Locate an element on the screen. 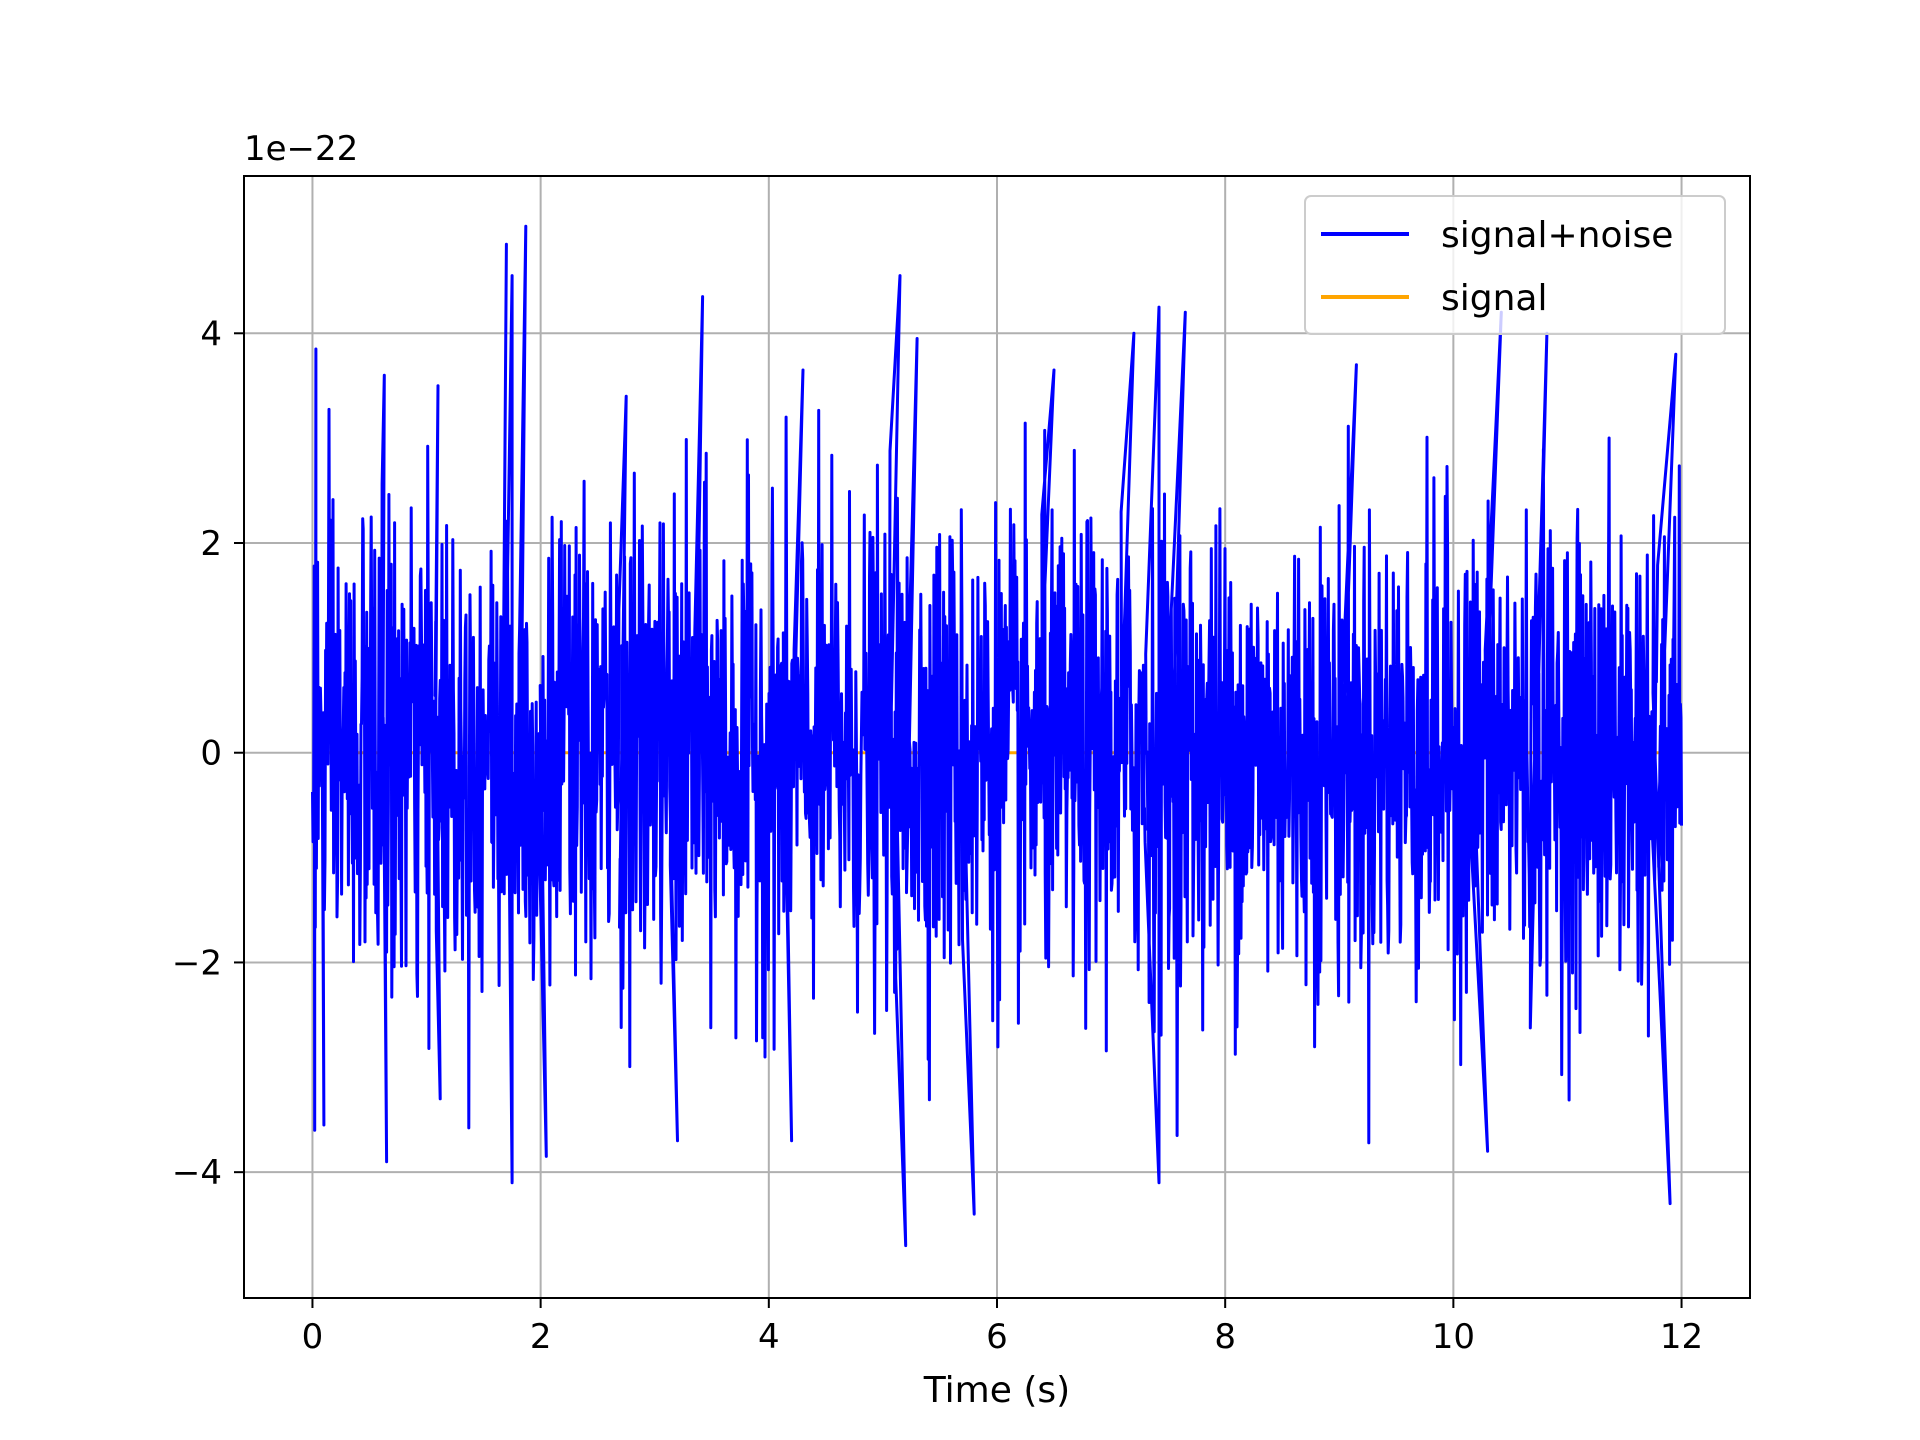  x-tick-label-4: 8 is located at coordinates (1225, 1337).